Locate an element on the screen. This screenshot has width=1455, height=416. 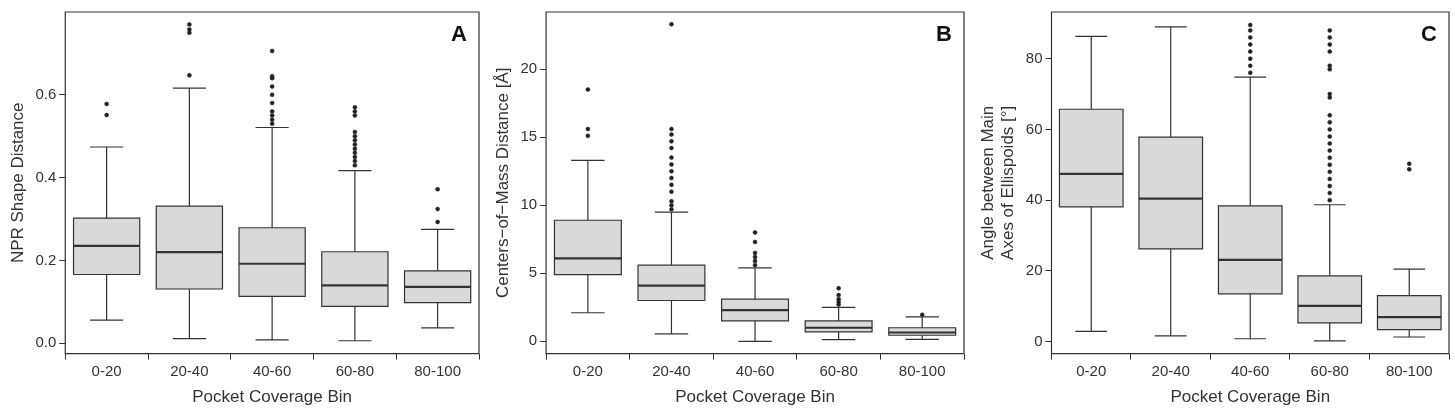
annotation: C is located at coordinates (1429, 34).